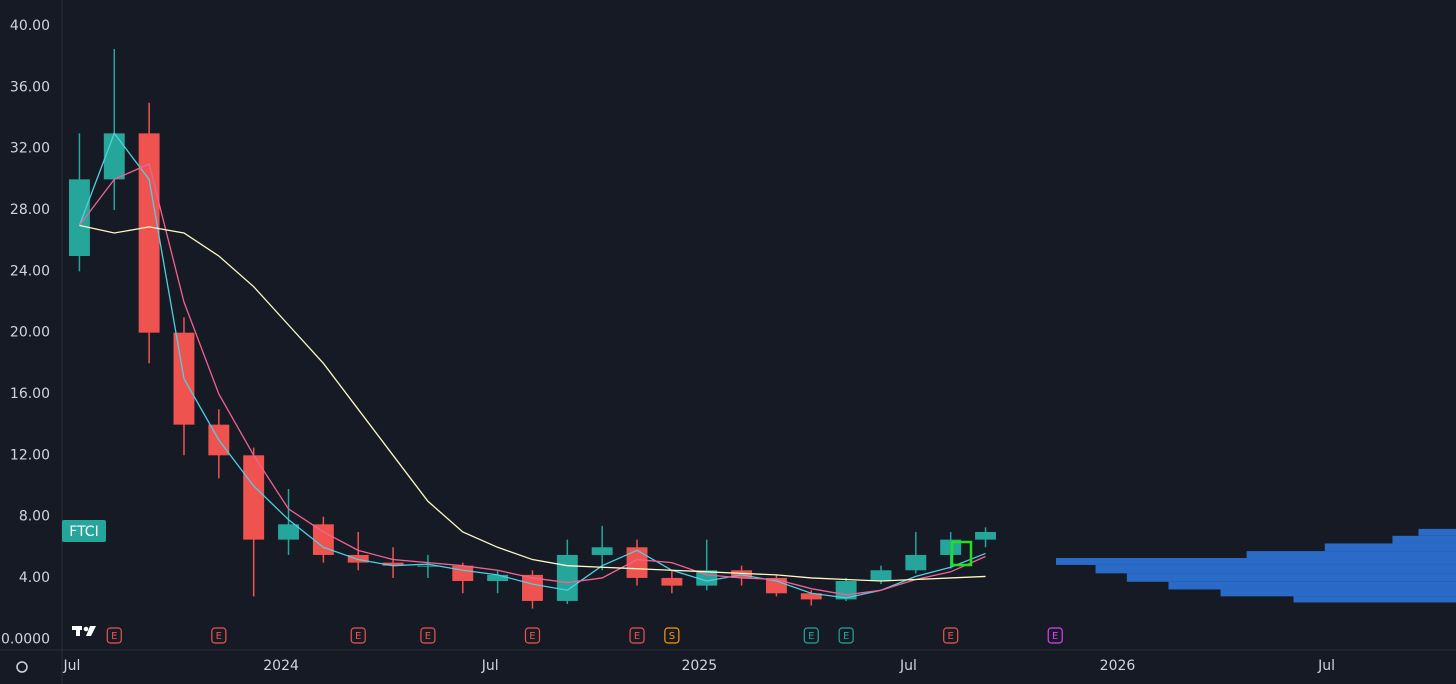  I want to click on x-tick-label: 2025, so click(699, 666).